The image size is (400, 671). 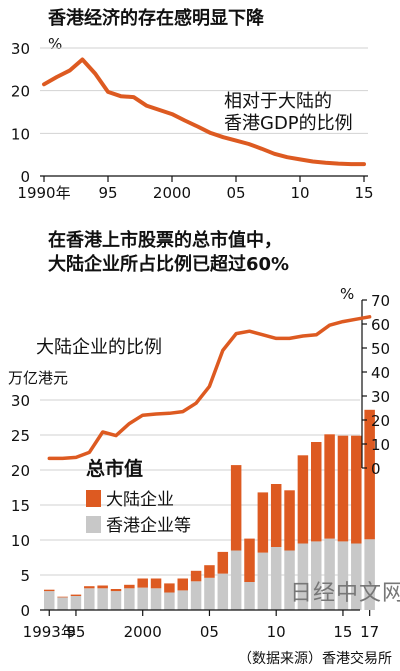 What do you see at coordinates (376, 385) in the screenshot?
I see `chart2-right-ticks: 0 10 20 30 40 50 60 70` at bounding box center [376, 385].